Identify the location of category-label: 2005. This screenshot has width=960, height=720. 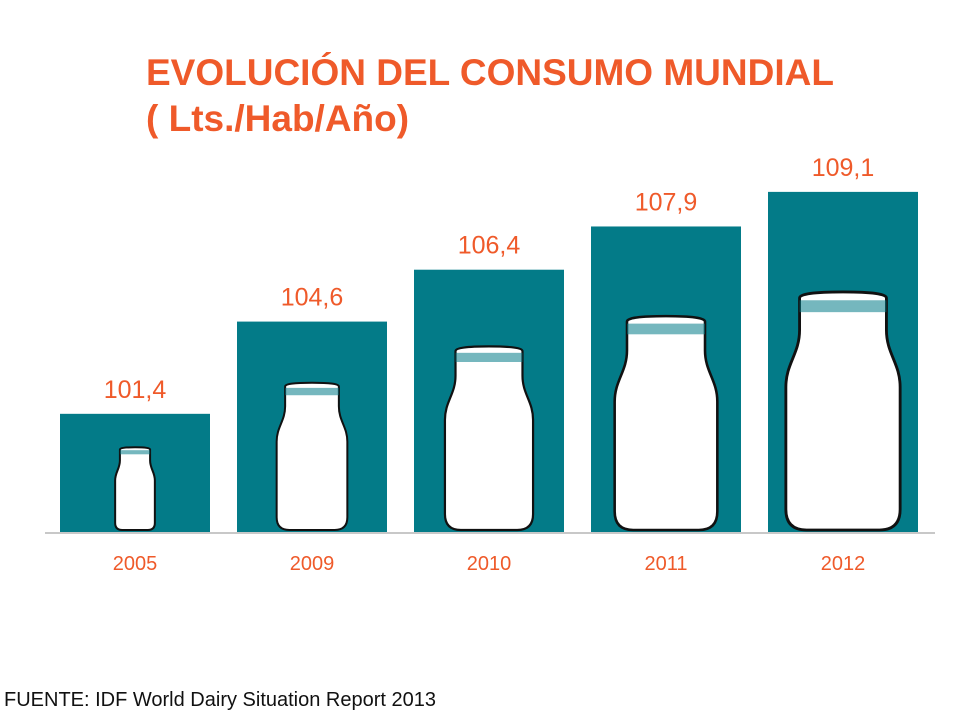
(135, 564).